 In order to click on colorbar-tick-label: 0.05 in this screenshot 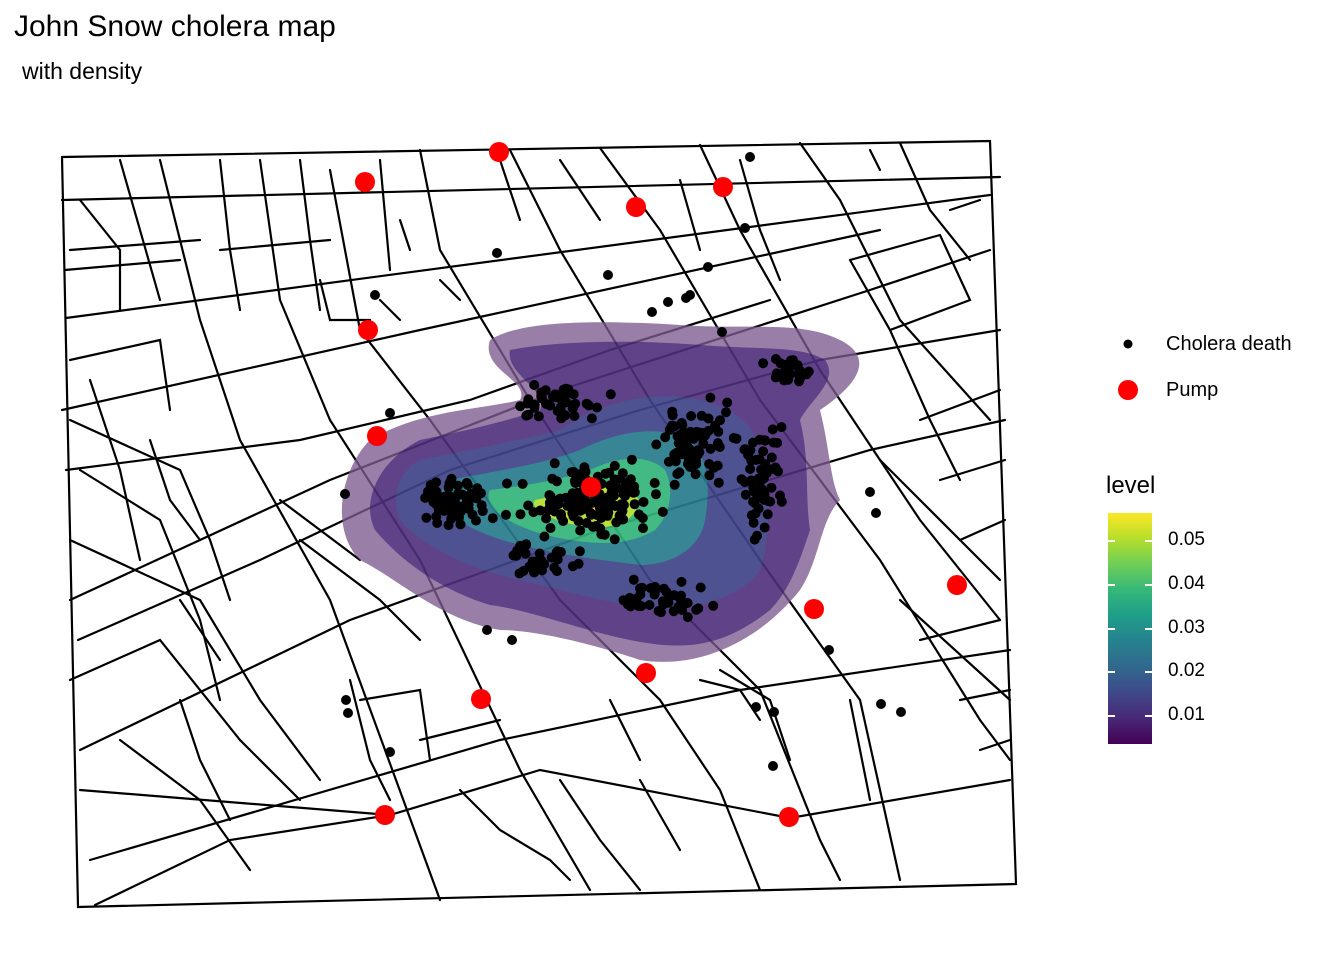, I will do `click(1186, 540)`.